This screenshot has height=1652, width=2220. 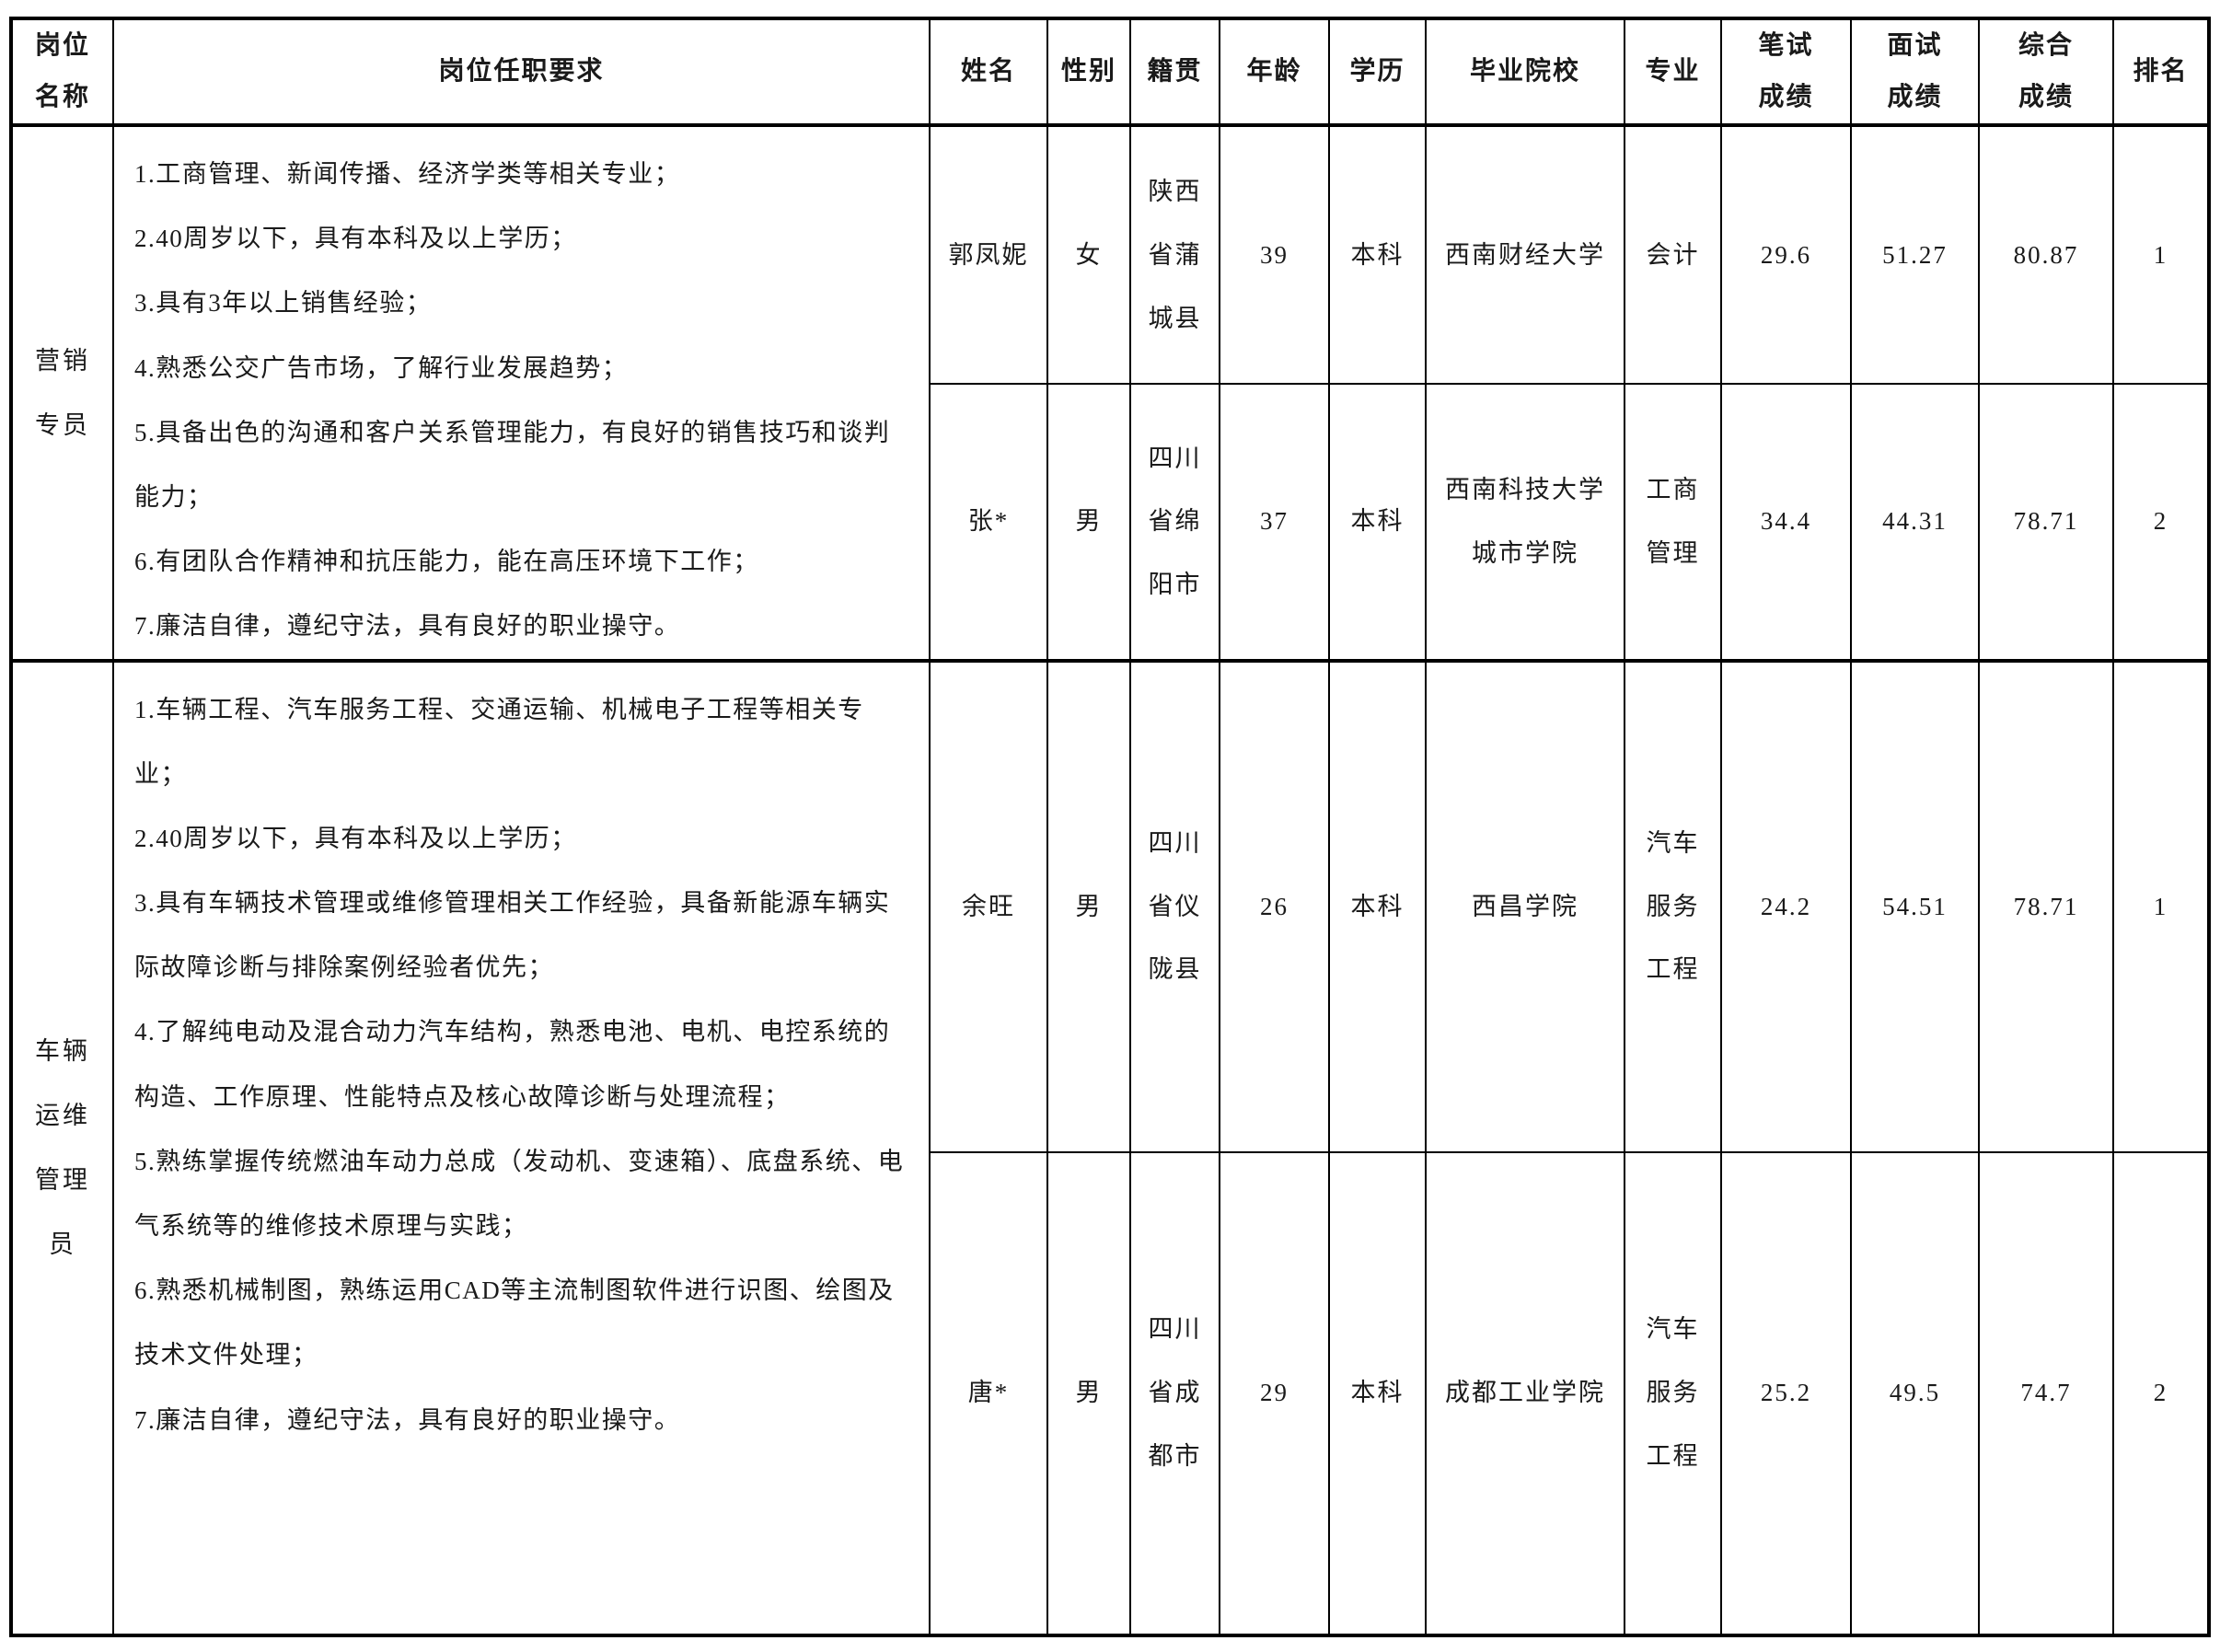 What do you see at coordinates (989, 72) in the screenshot?
I see `header-name: 姓名` at bounding box center [989, 72].